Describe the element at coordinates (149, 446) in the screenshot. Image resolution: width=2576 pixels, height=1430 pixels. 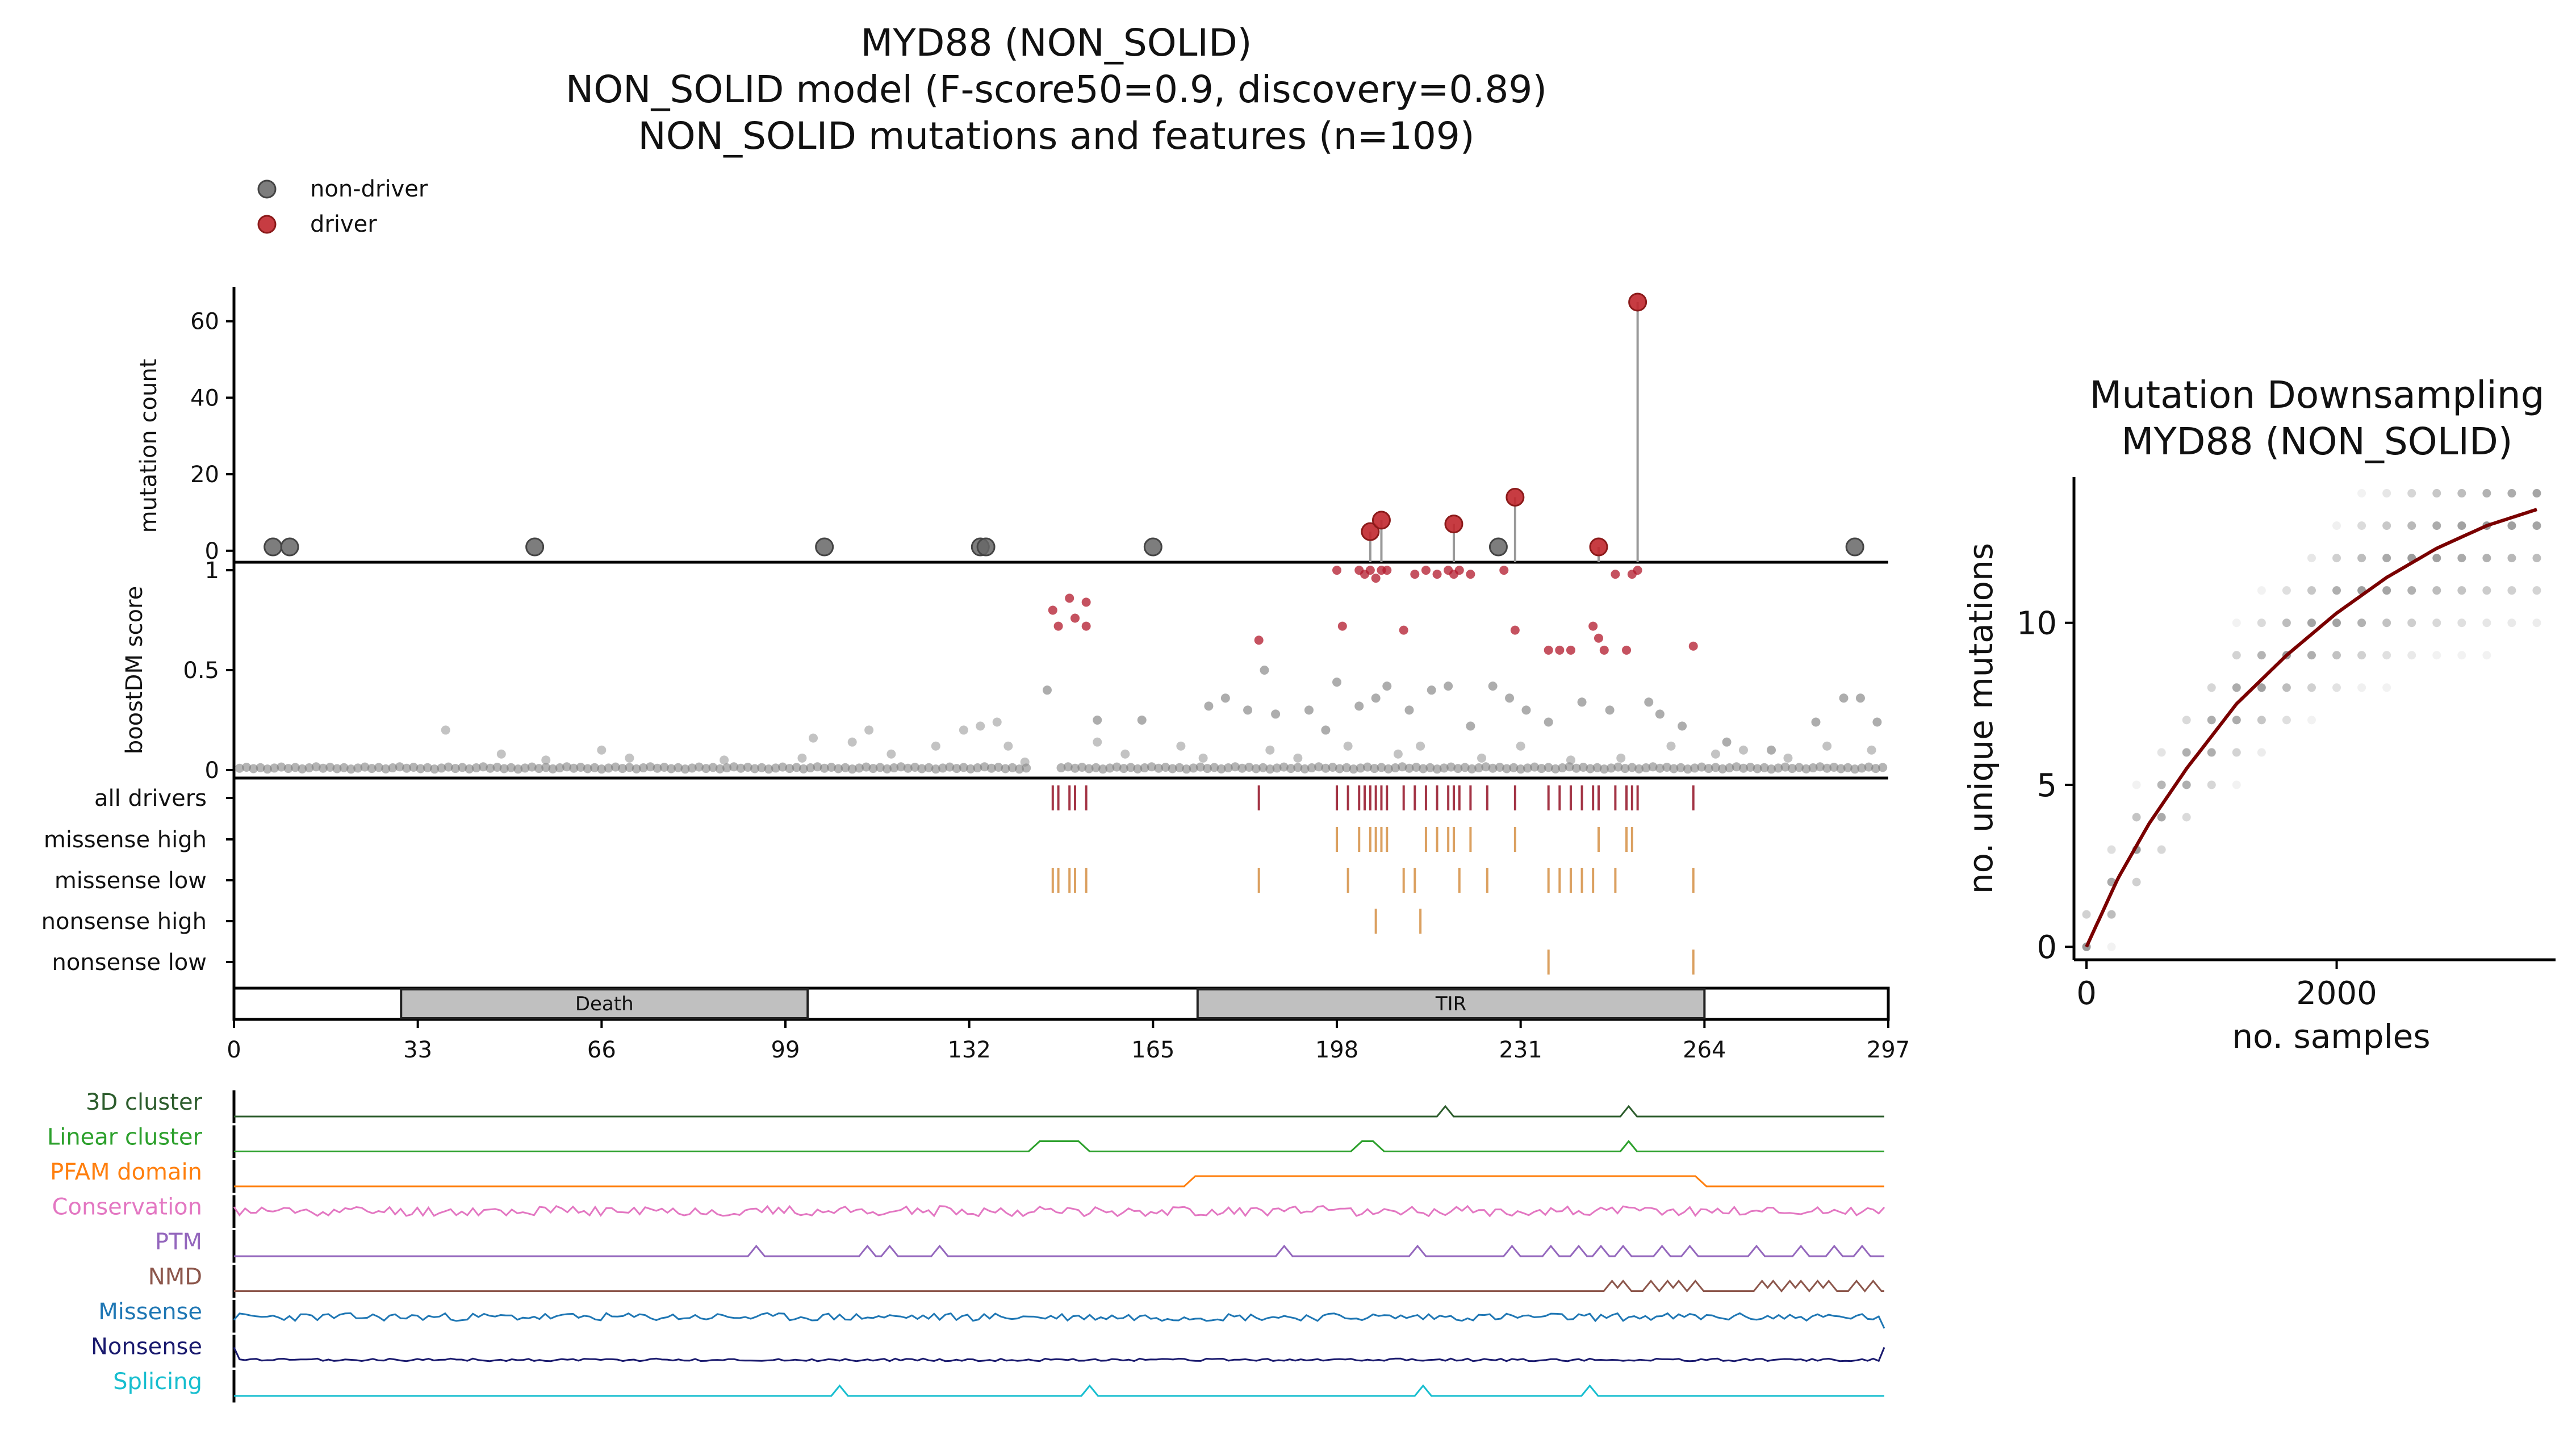
I see `needle-ylabel: mutation count` at that location.